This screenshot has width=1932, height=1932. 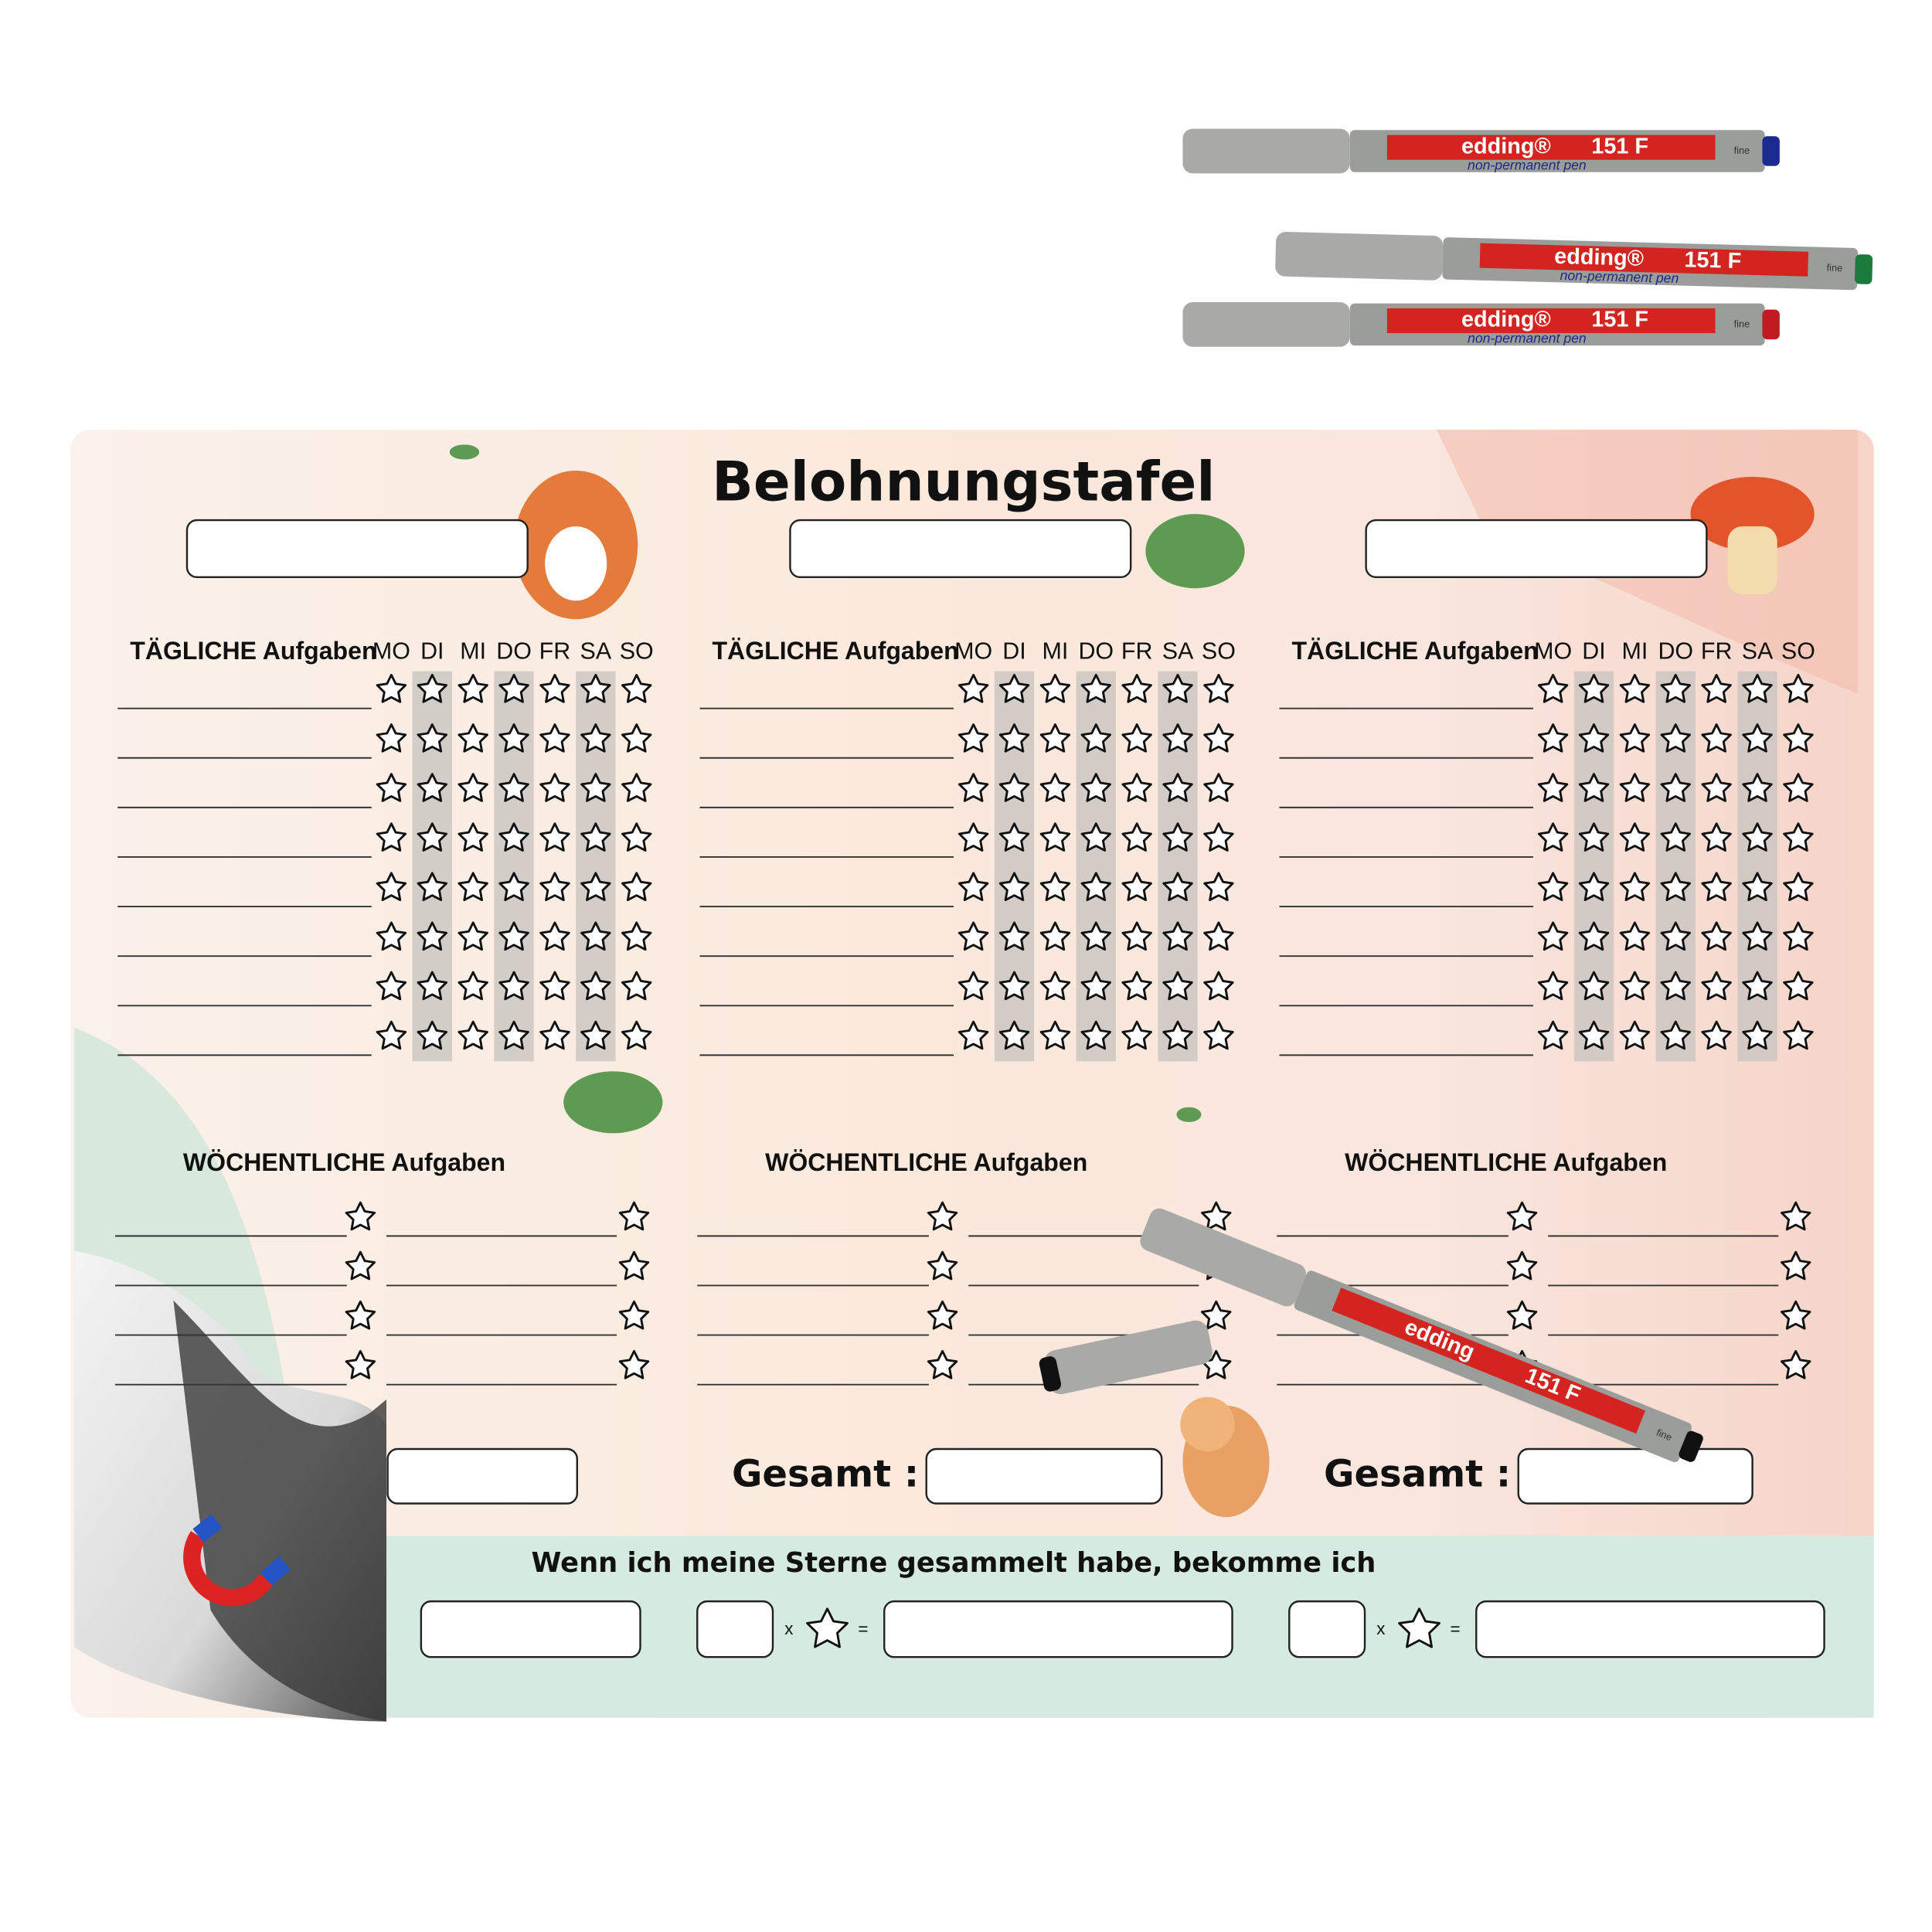 I want to click on day-label: DO, so click(x=514, y=652).